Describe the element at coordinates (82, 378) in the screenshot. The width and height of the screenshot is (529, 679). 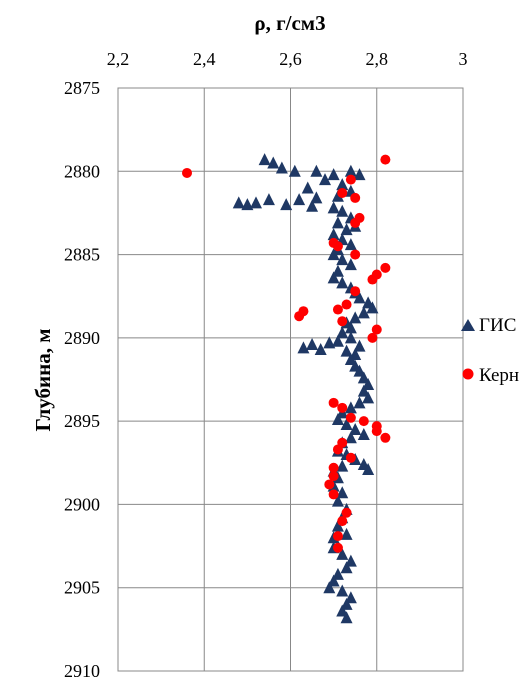
I see `y-tick-labels: 2875 2880 2885 2890 2895 2900 2905 2910` at that location.